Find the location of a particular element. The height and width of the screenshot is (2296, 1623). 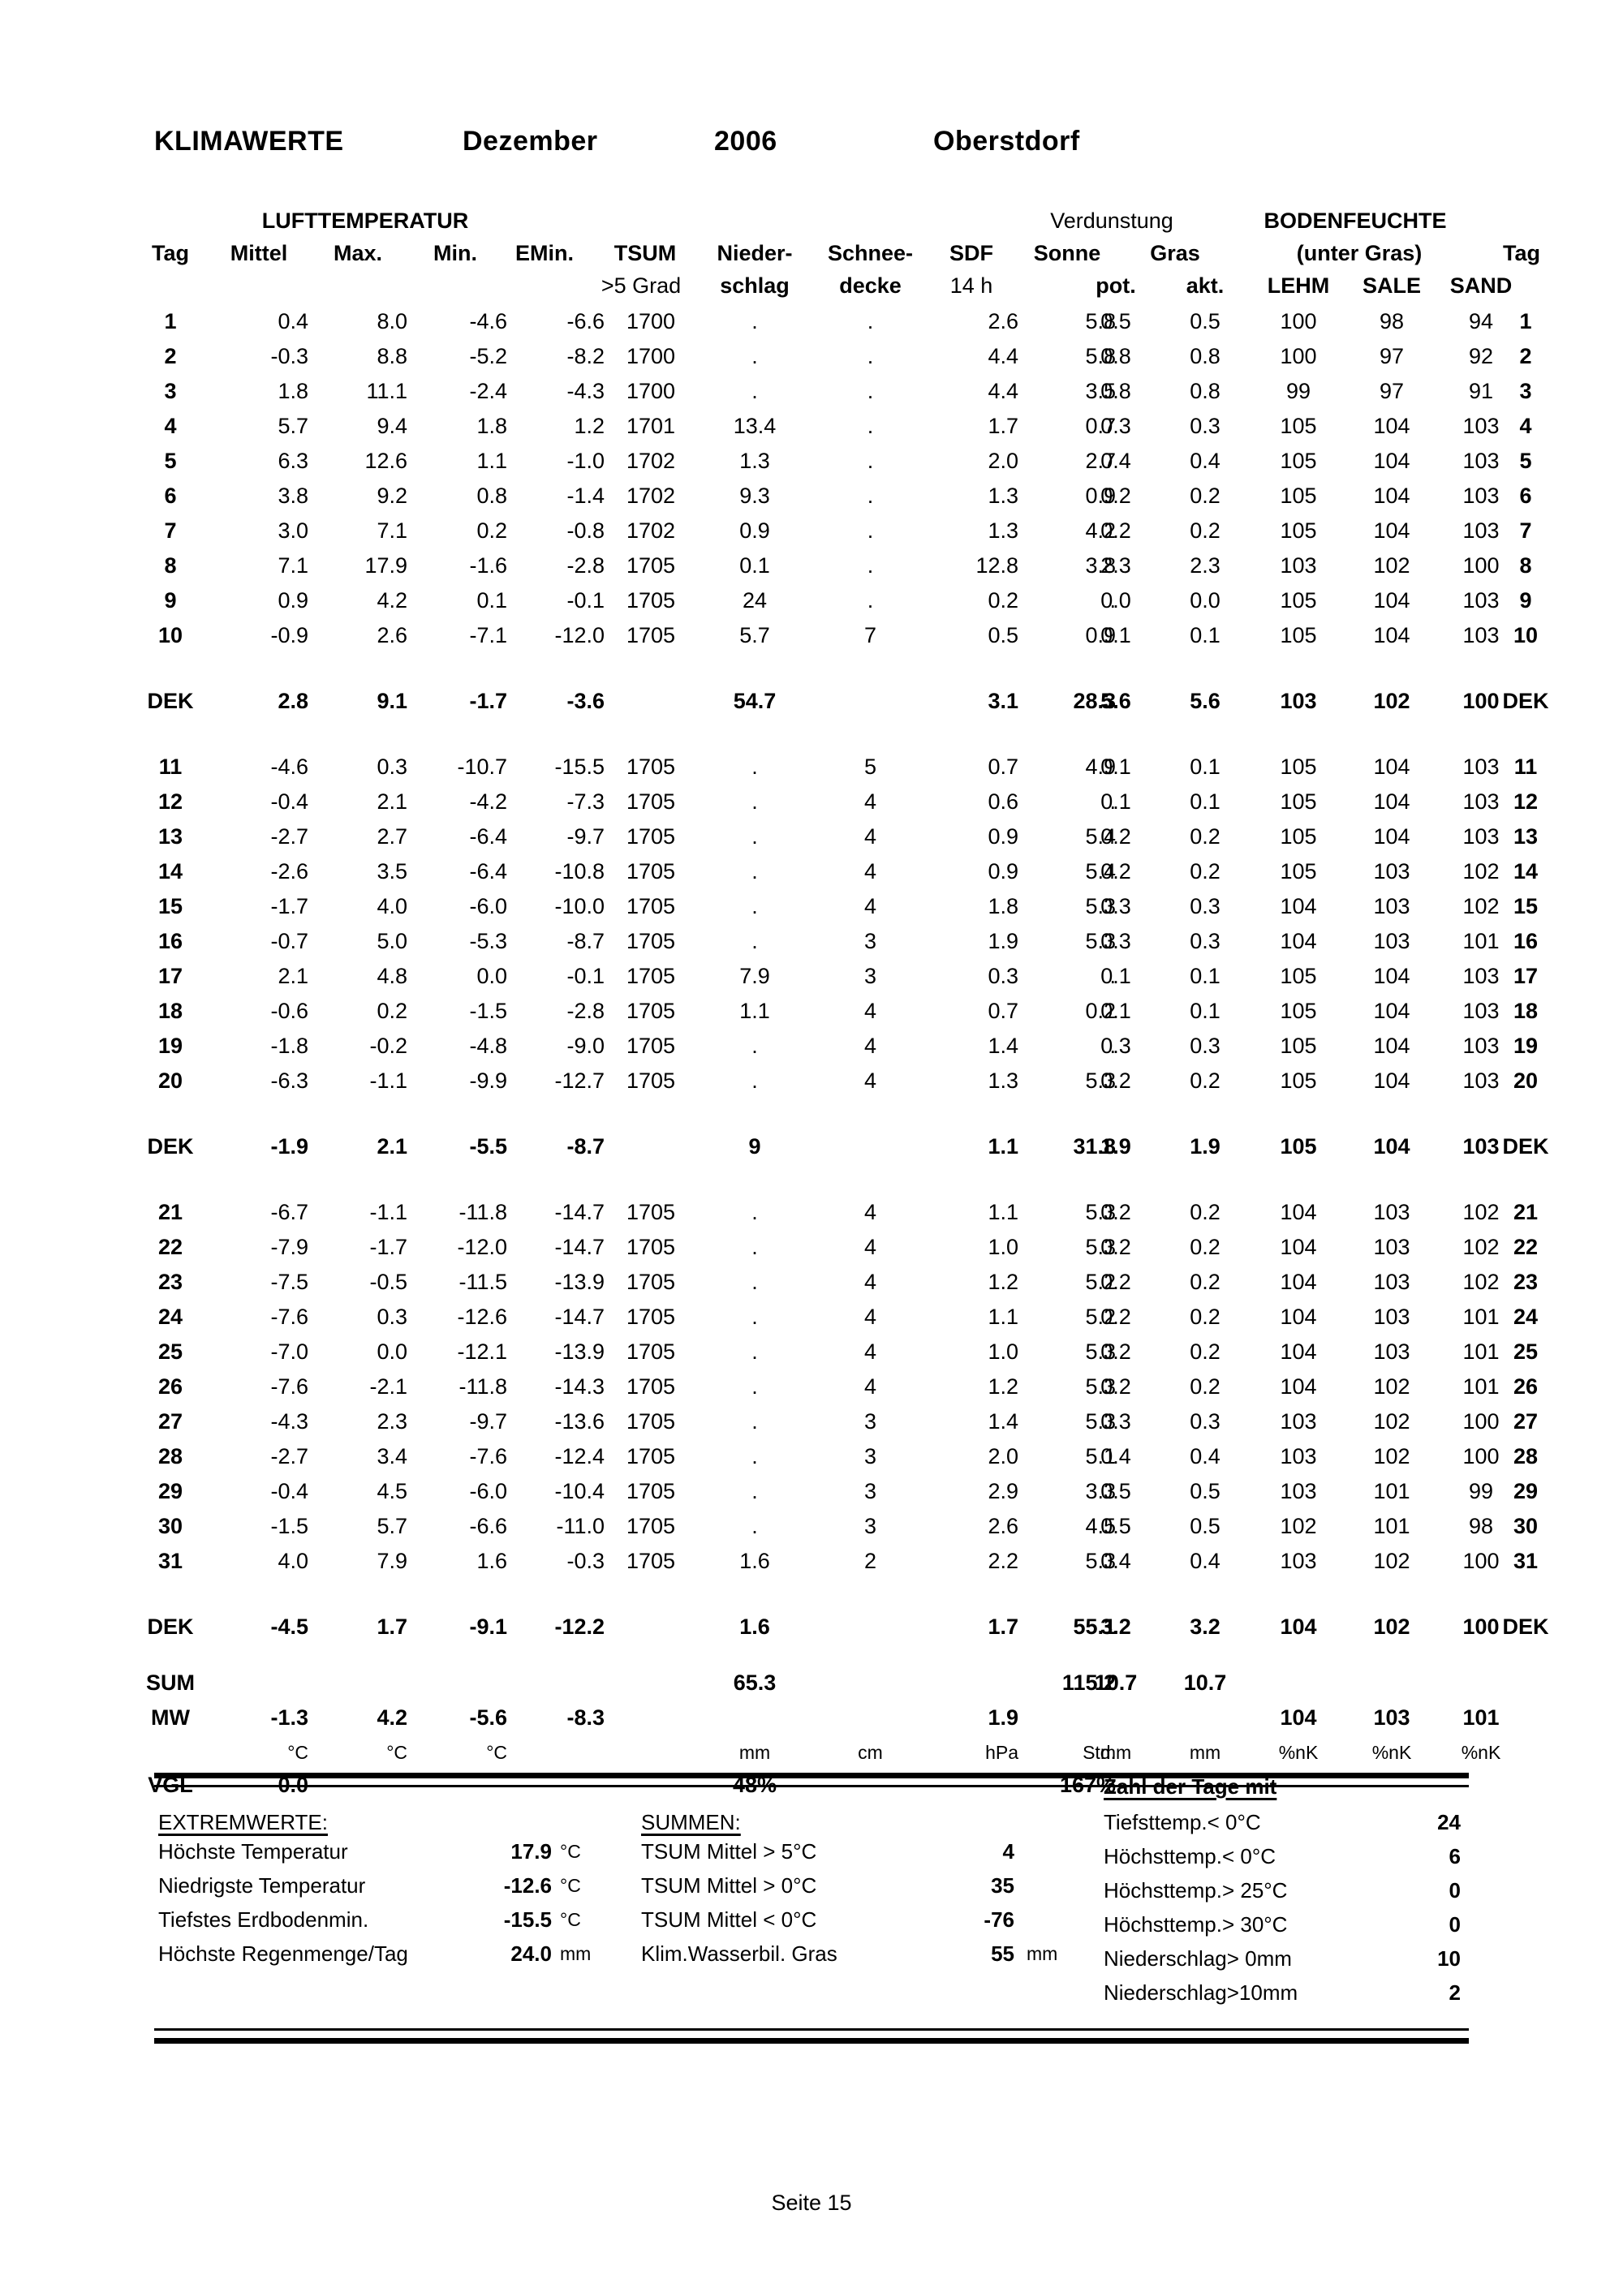

summen-label: TSUM Mittel > 0°C is located at coordinates (729, 1885).